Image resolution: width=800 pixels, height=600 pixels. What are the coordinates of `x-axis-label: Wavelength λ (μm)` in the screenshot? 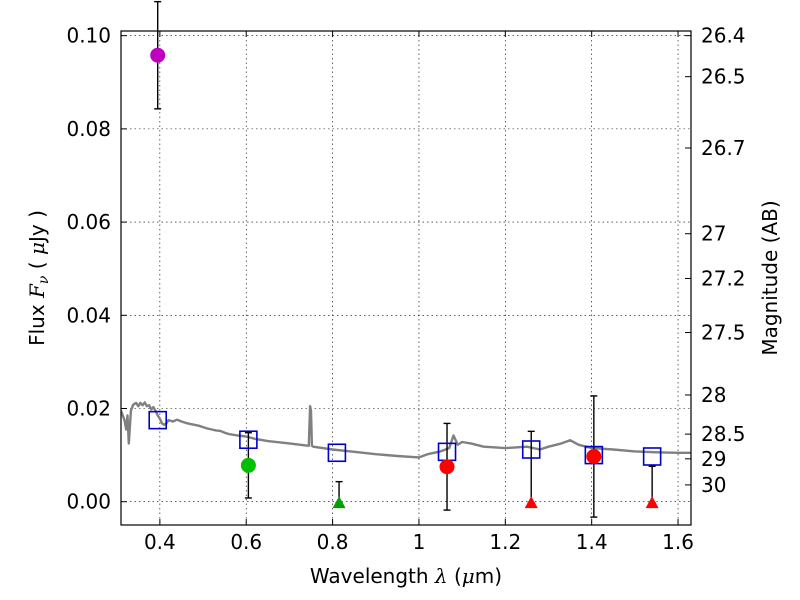 It's located at (406, 576).